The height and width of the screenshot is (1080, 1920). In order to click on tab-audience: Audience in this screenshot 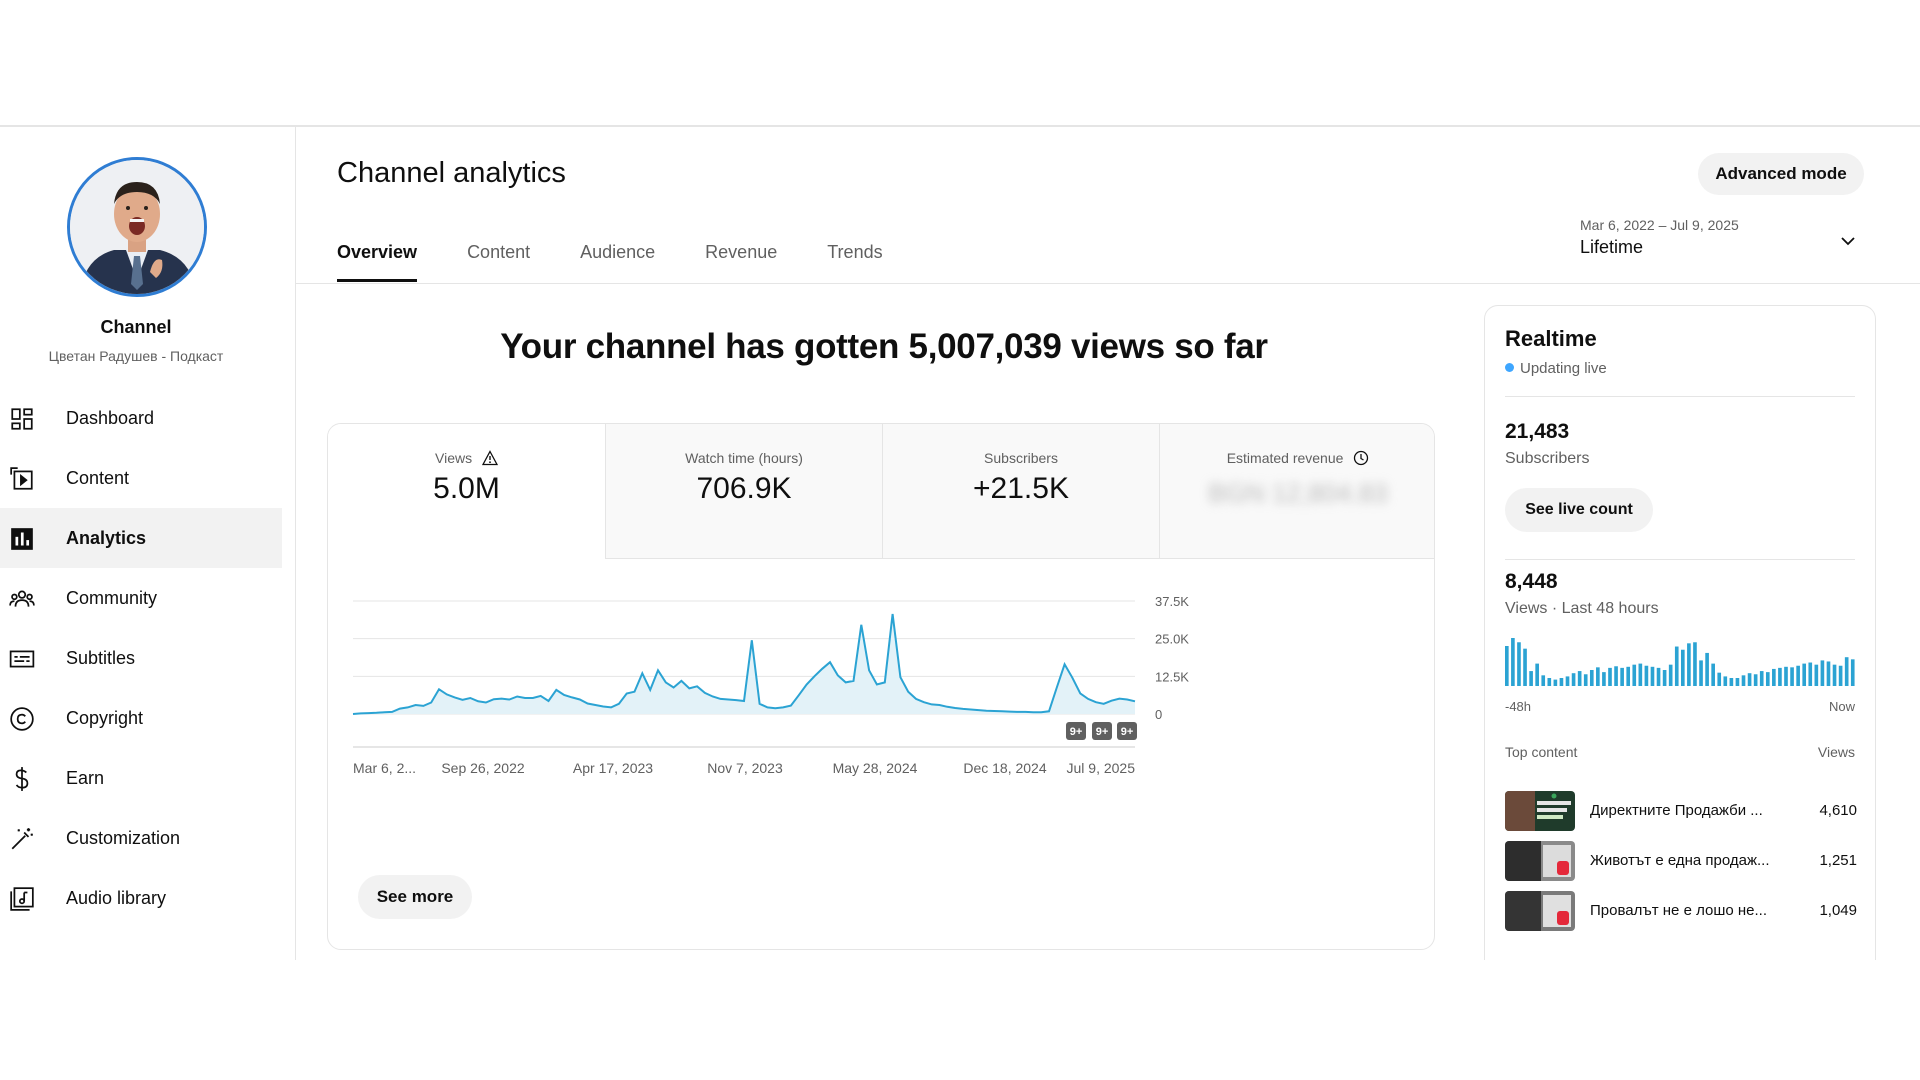, I will do `click(618, 252)`.